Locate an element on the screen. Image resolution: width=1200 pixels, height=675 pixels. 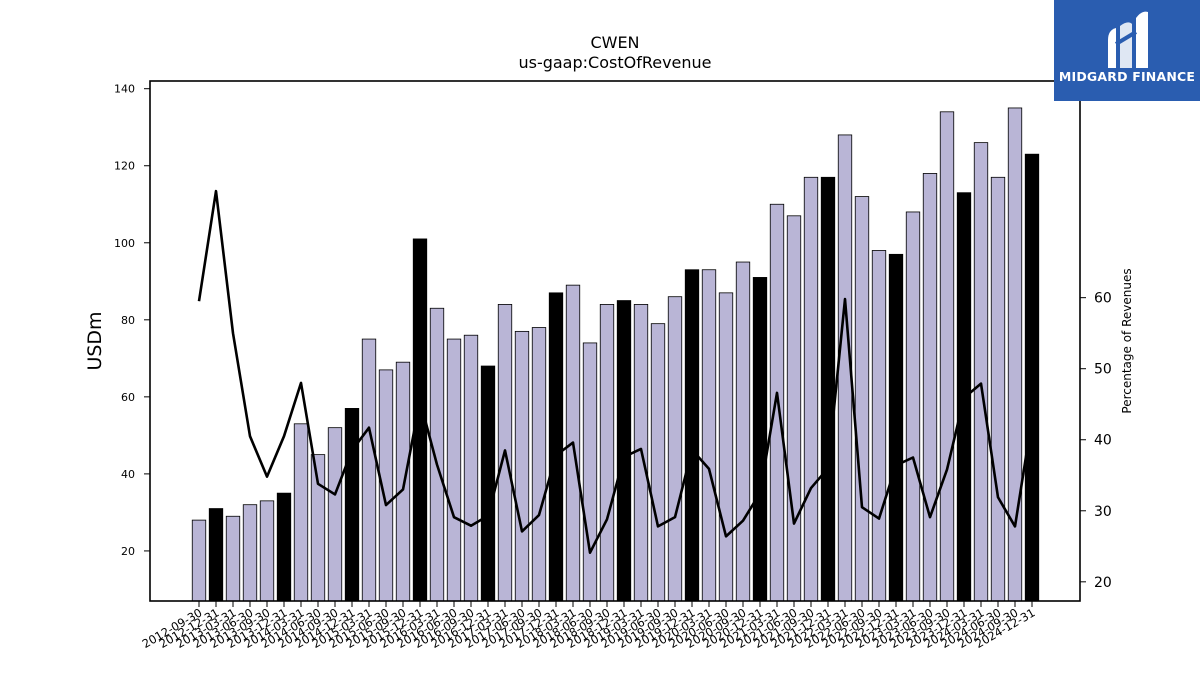
y2-axis-label: Percentage of Revenues is located at coordinates (1127, 340).